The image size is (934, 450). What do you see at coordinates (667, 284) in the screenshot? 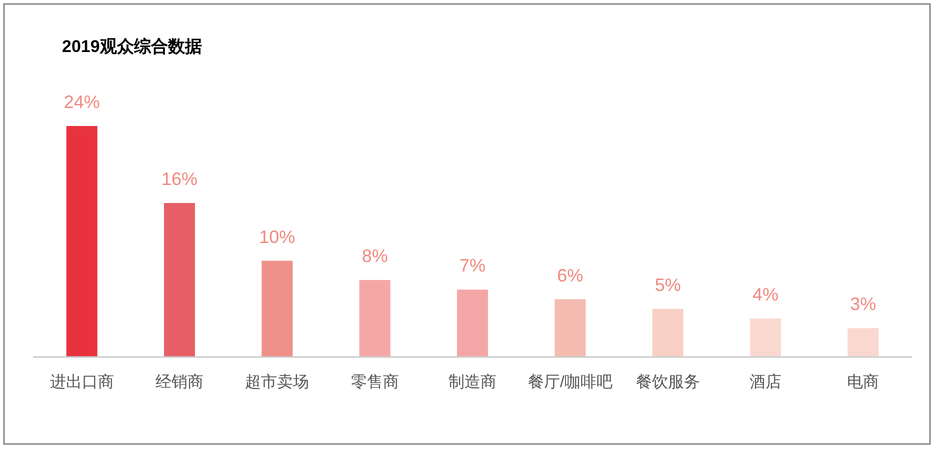
I see `data-label: 5%` at bounding box center [667, 284].